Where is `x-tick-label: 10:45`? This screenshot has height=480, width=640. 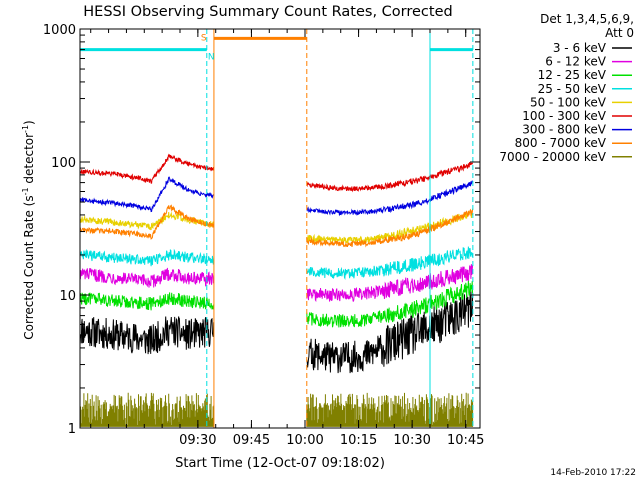
x-tick-label: 10:45 is located at coordinates (465, 440).